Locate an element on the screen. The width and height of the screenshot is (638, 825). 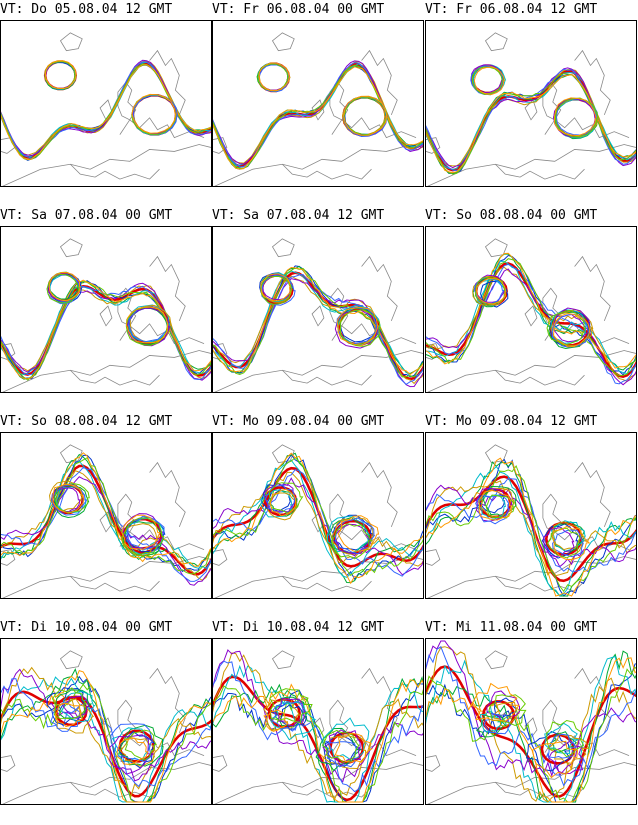
panel-valid-time-label: VT: So 08.08.04 12 GMT is located at coordinates (86, 421).